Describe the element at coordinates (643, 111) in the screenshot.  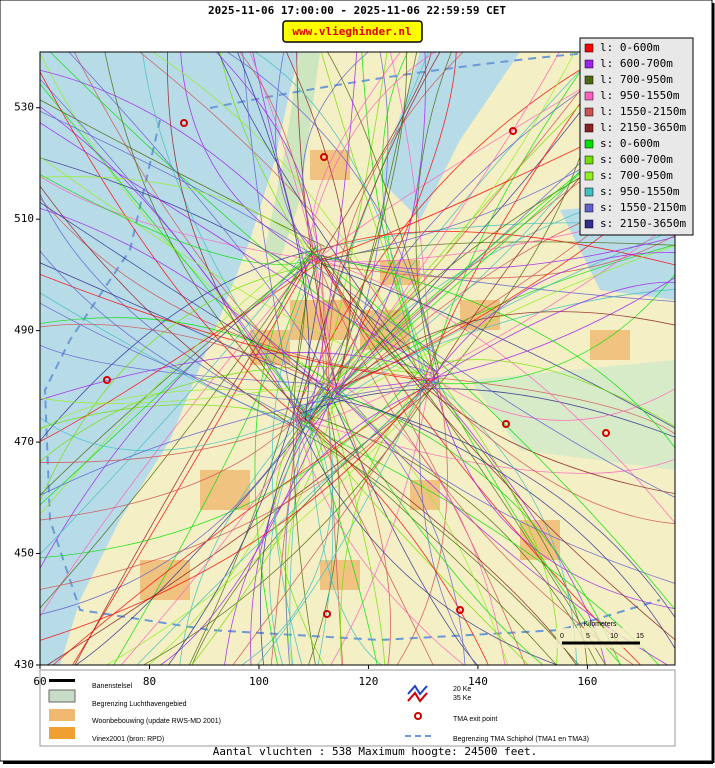
I see `legend-label: l: 1550-2150m` at that location.